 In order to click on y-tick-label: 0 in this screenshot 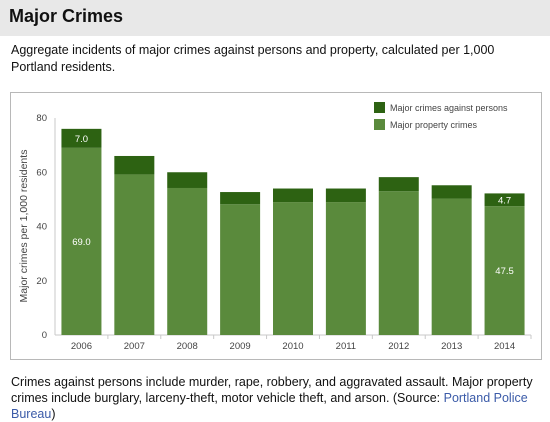, I will do `click(44, 335)`.